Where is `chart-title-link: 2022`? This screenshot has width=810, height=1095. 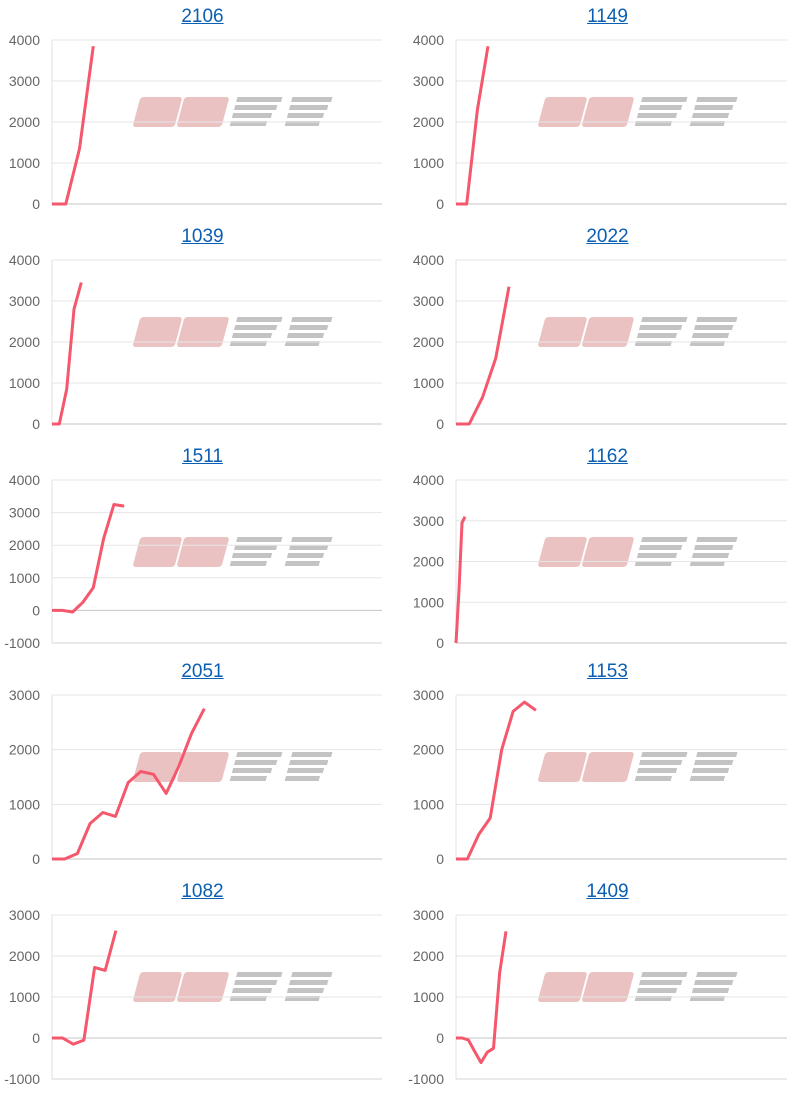 chart-title-link: 2022 is located at coordinates (607, 236).